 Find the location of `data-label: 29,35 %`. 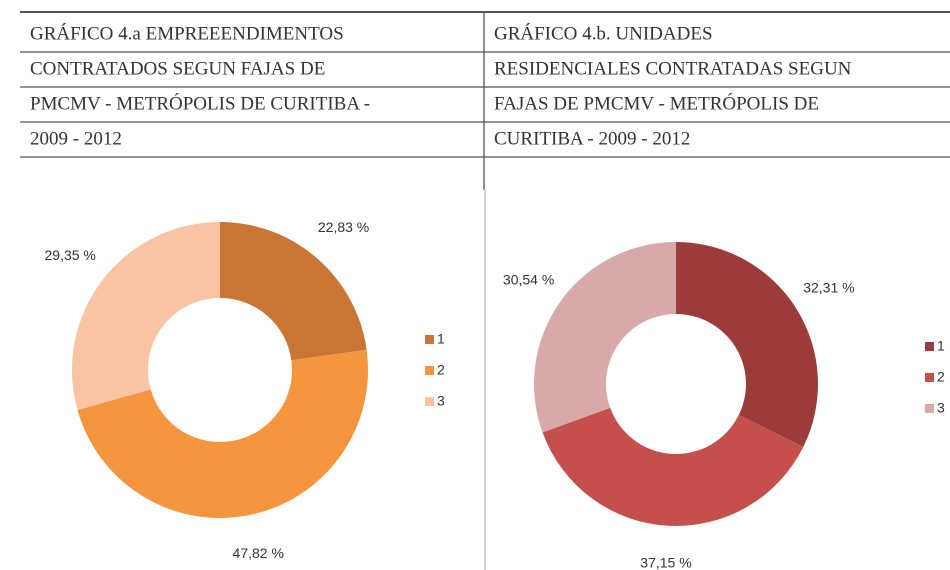

data-label: 29,35 % is located at coordinates (70, 255).